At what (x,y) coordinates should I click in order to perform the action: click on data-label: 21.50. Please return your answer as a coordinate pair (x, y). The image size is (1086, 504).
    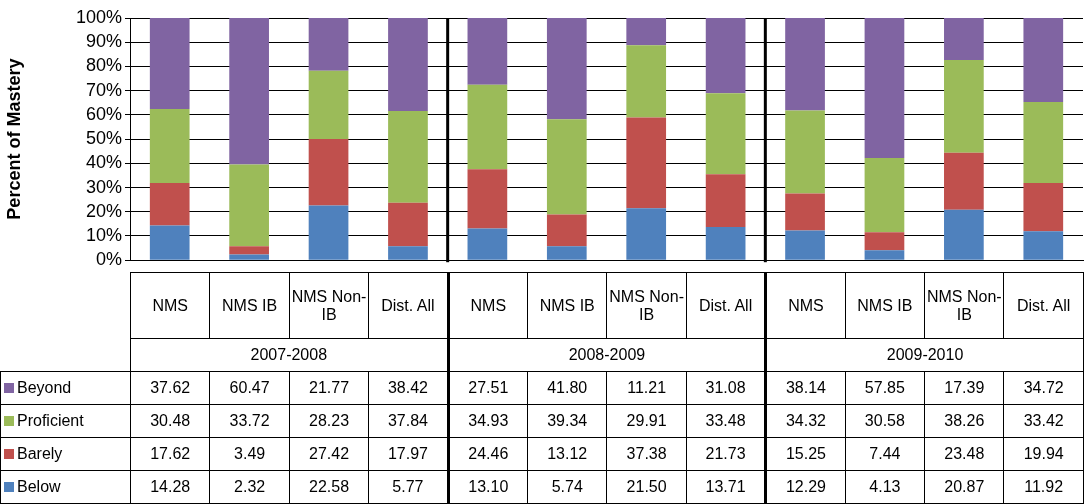
    Looking at the image, I should click on (646, 487).